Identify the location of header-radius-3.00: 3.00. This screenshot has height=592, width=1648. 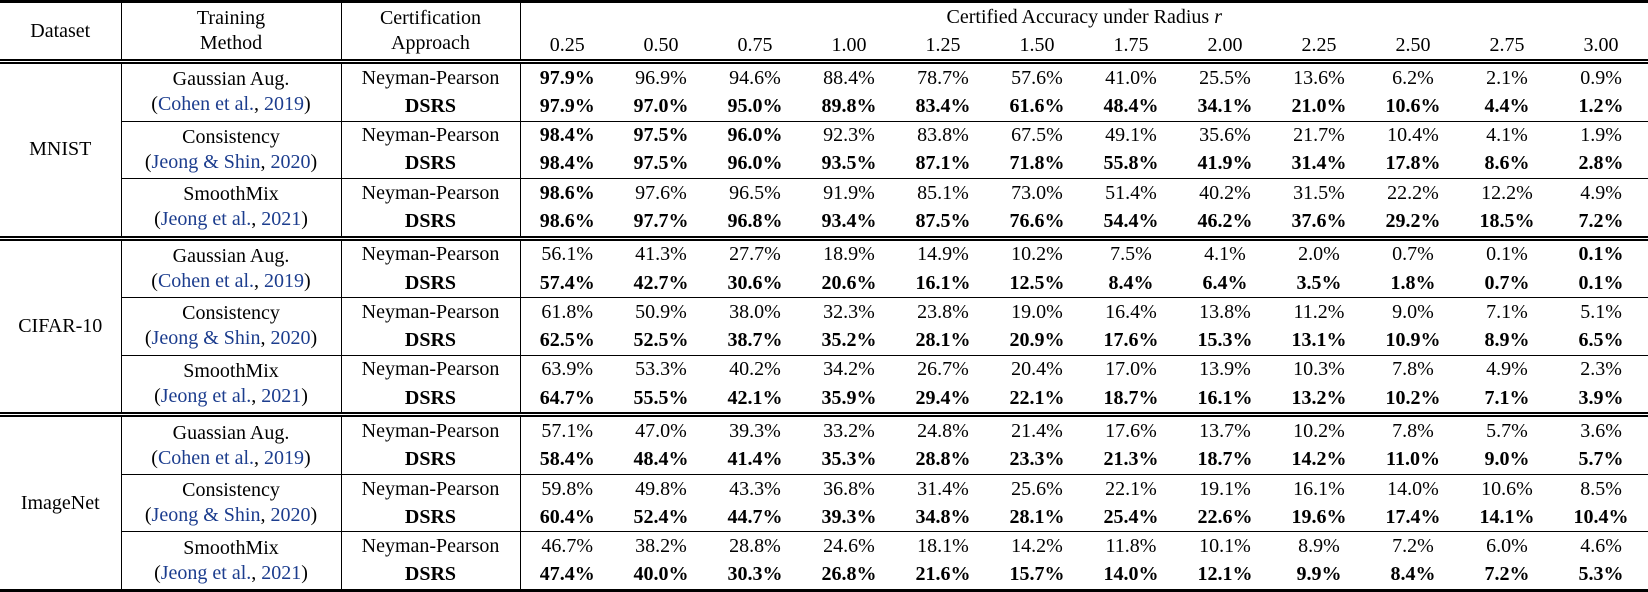
(1601, 47).